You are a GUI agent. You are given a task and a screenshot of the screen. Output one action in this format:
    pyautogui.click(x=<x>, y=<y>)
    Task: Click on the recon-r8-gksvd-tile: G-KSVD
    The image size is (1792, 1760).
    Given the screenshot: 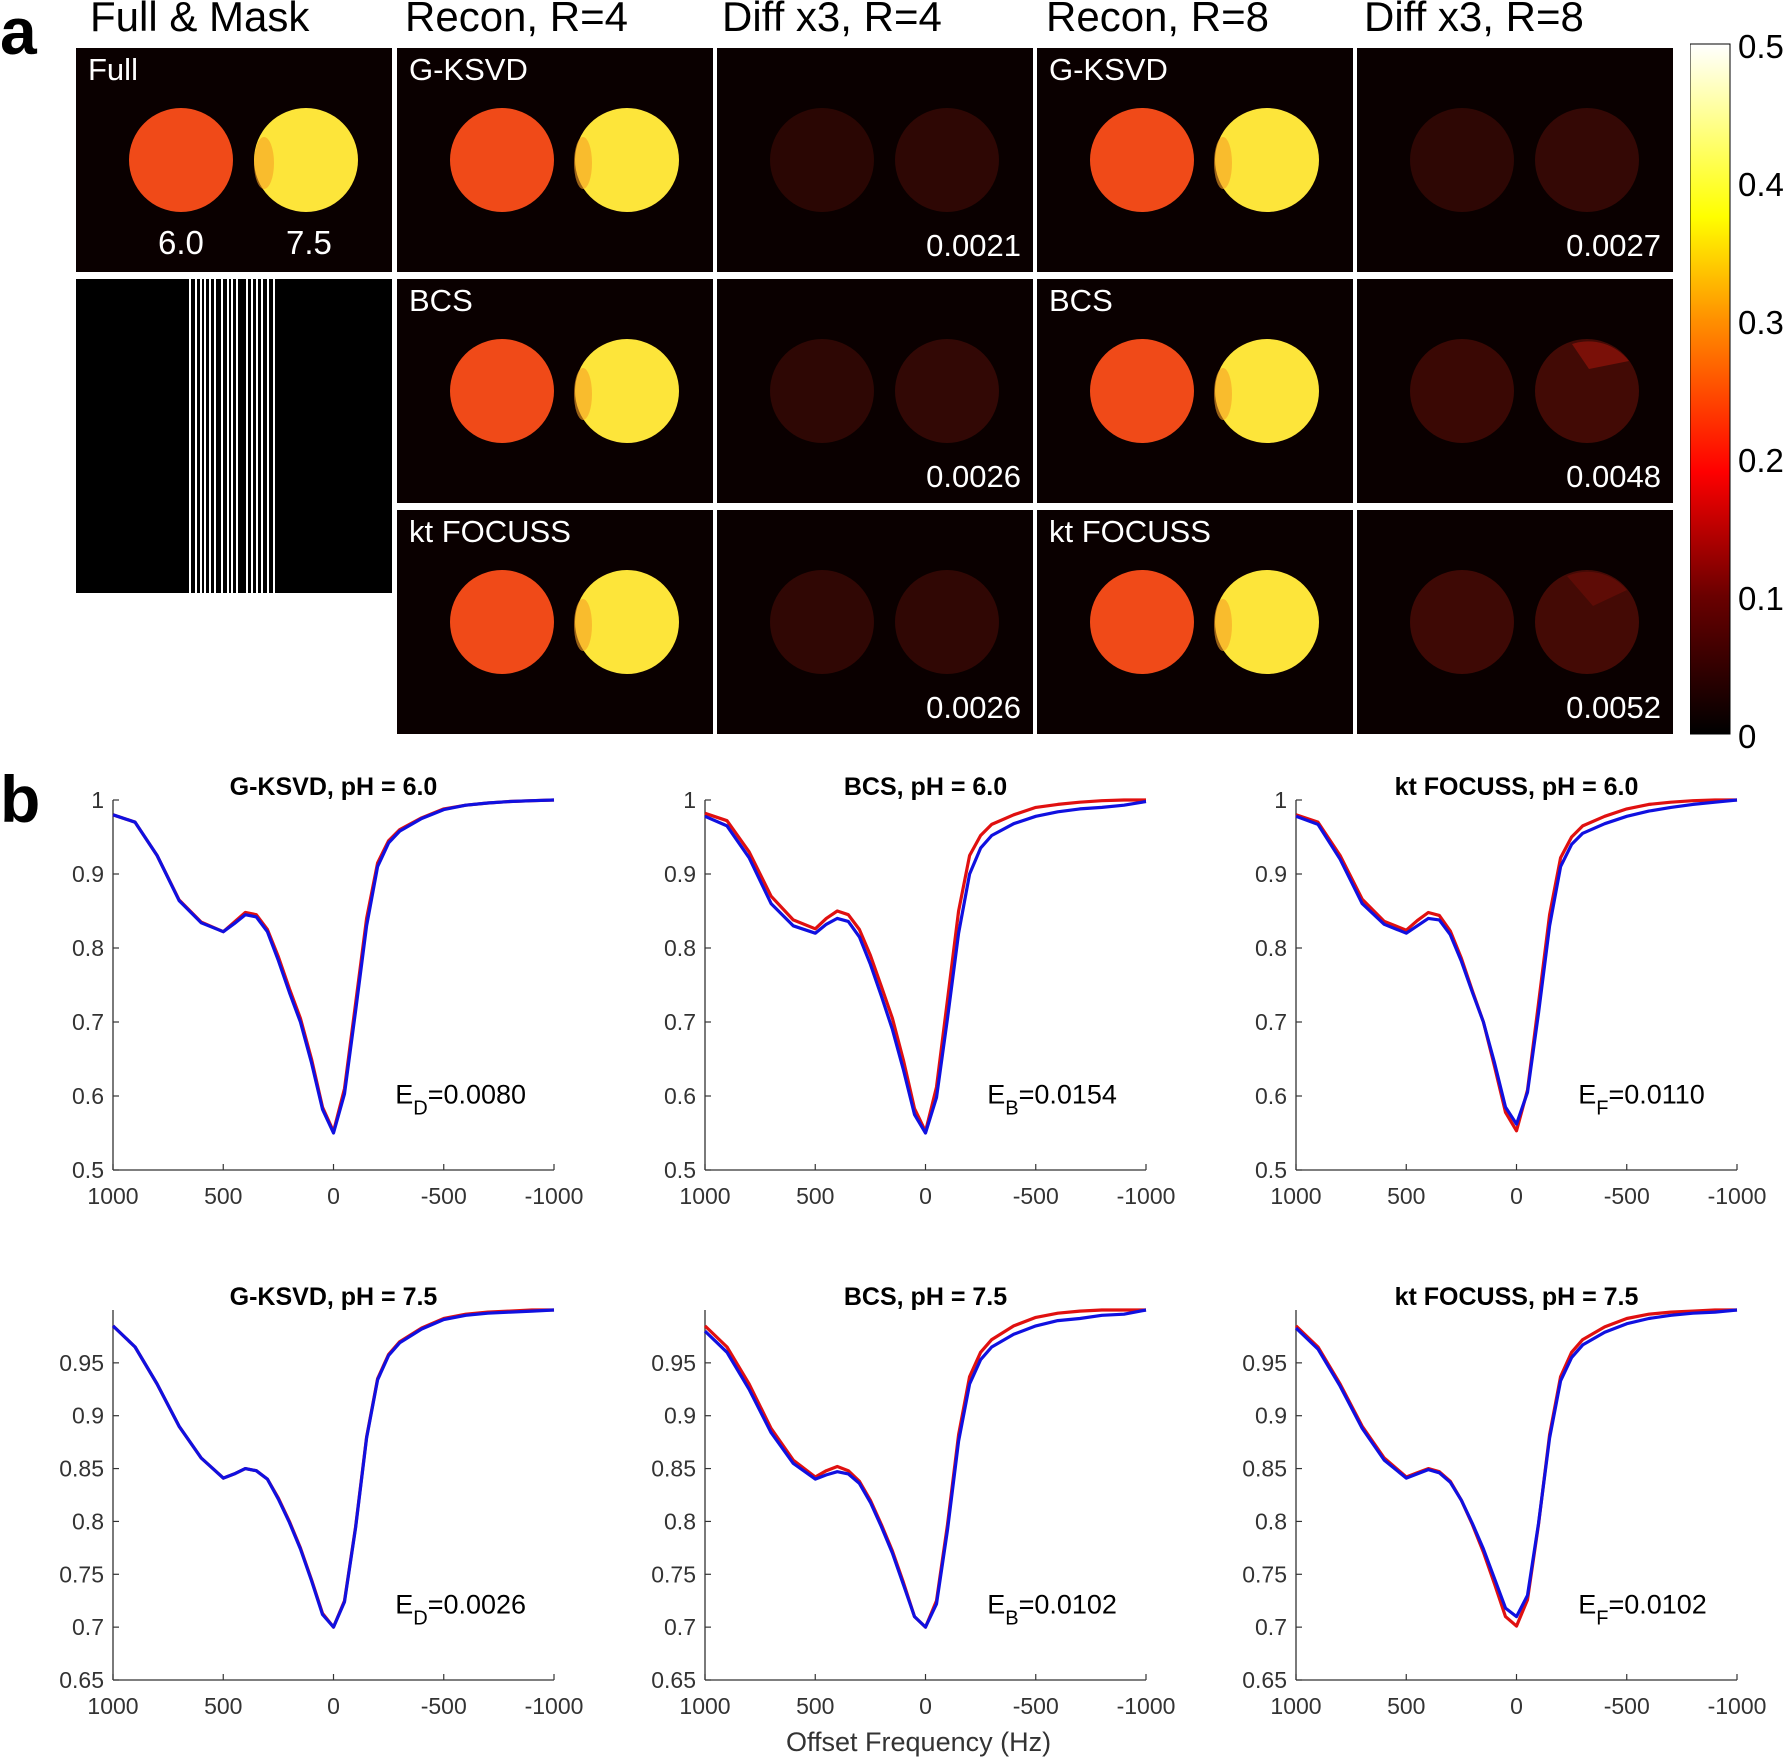 What is the action you would take?
    pyautogui.click(x=1195, y=160)
    